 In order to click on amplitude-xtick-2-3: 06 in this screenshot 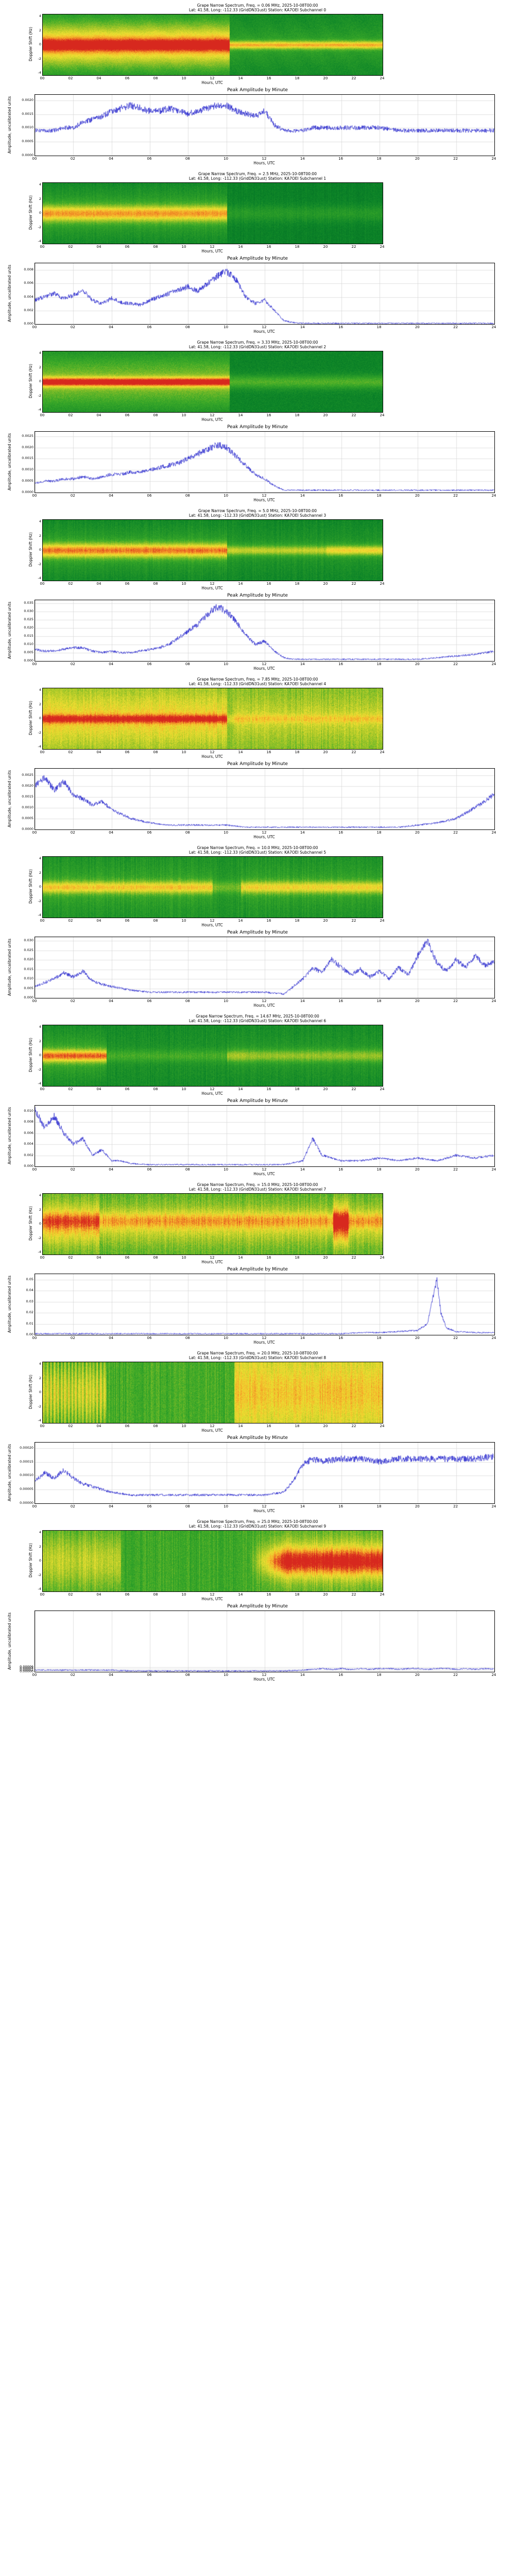, I will do `click(150, 496)`.